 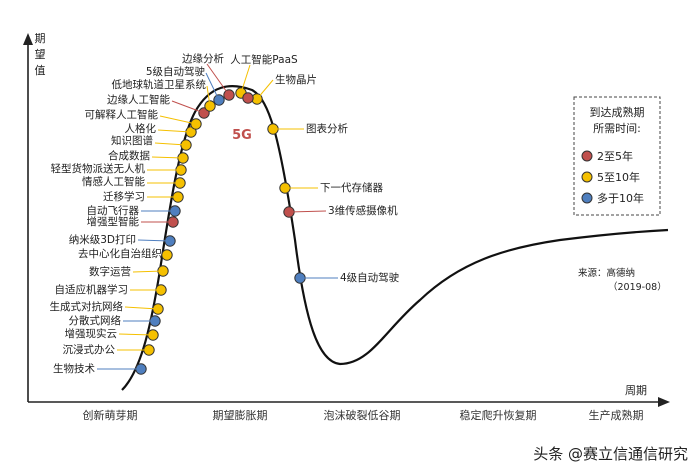 I want to click on tech-label: 增强现实云, so click(x=91, y=333).